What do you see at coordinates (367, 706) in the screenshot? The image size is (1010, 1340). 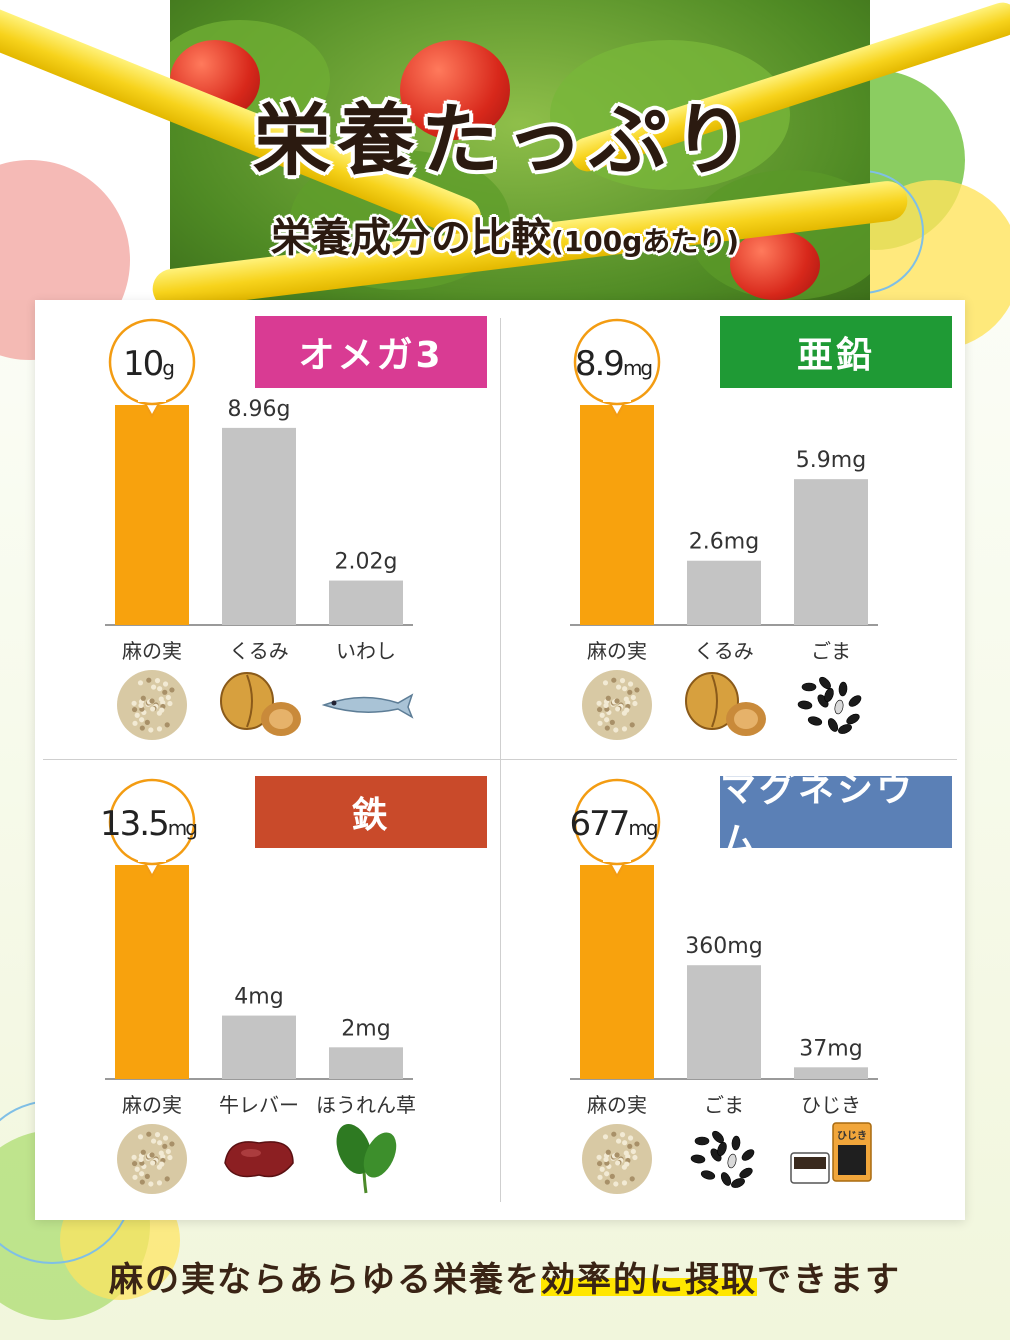 I see `sardine-icon` at bounding box center [367, 706].